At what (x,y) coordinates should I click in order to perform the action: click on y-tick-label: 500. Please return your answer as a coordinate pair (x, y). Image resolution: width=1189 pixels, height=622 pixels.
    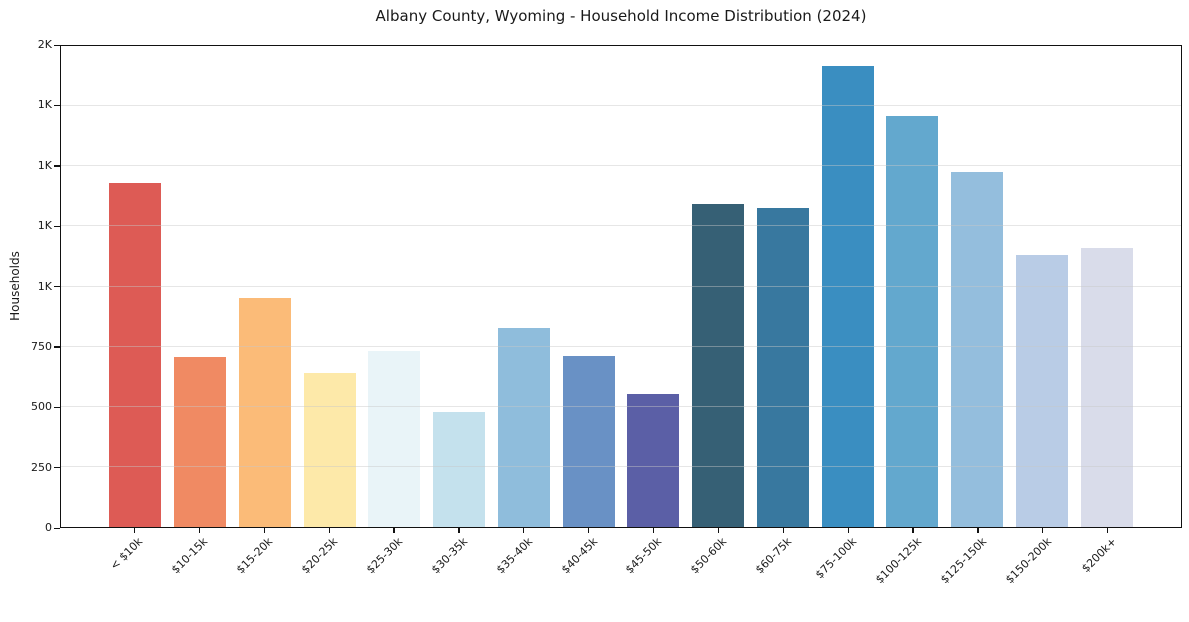
    Looking at the image, I should click on (41, 407).